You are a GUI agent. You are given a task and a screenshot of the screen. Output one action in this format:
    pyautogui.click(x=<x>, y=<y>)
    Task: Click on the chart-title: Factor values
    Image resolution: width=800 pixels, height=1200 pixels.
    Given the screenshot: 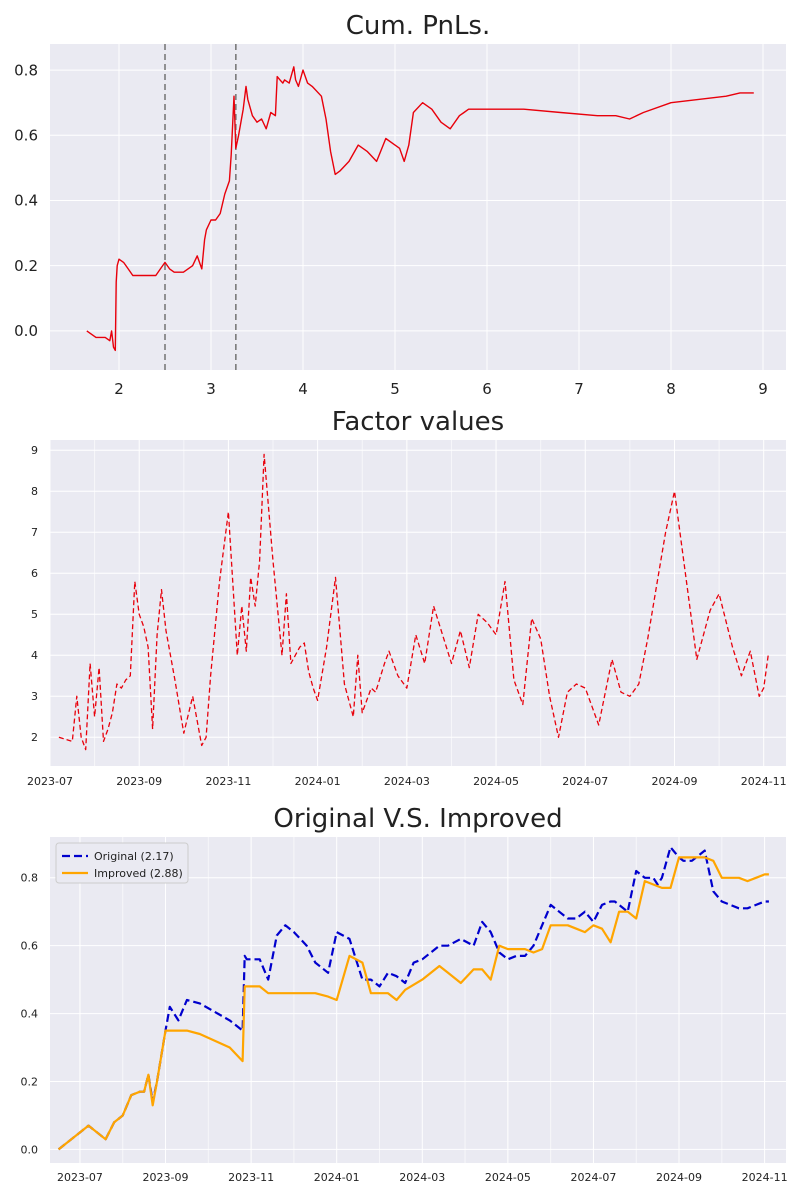 What is the action you would take?
    pyautogui.click(x=418, y=422)
    